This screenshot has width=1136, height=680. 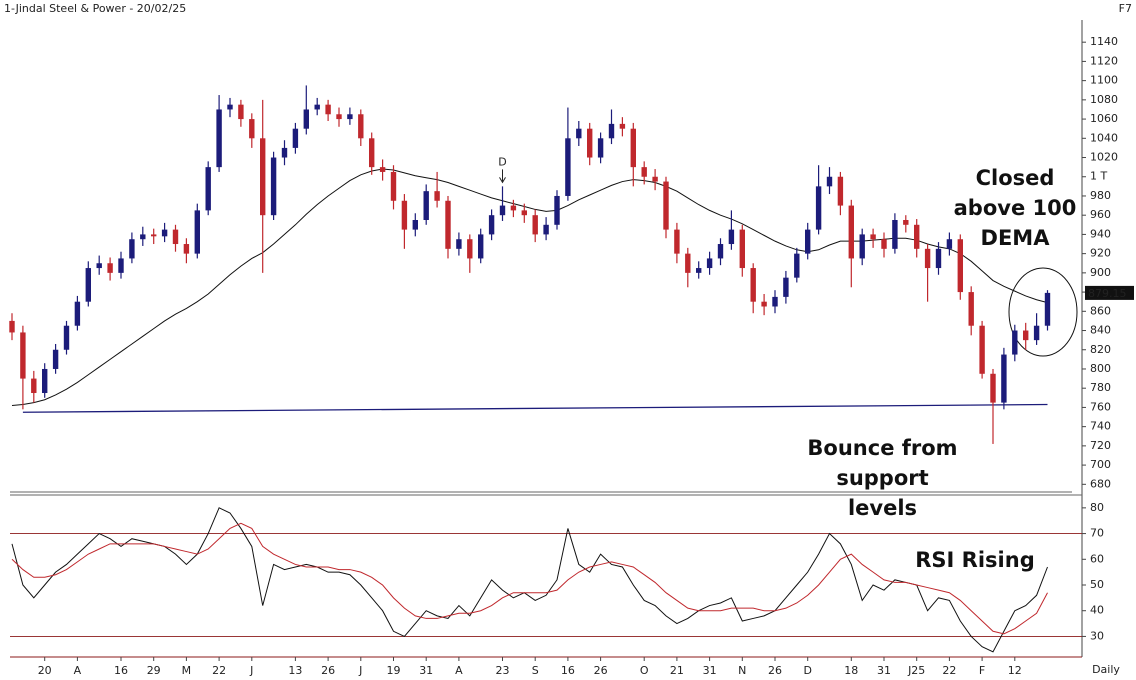 I want to click on annotation: Closed above 100 DEMA, so click(x=1015, y=208).